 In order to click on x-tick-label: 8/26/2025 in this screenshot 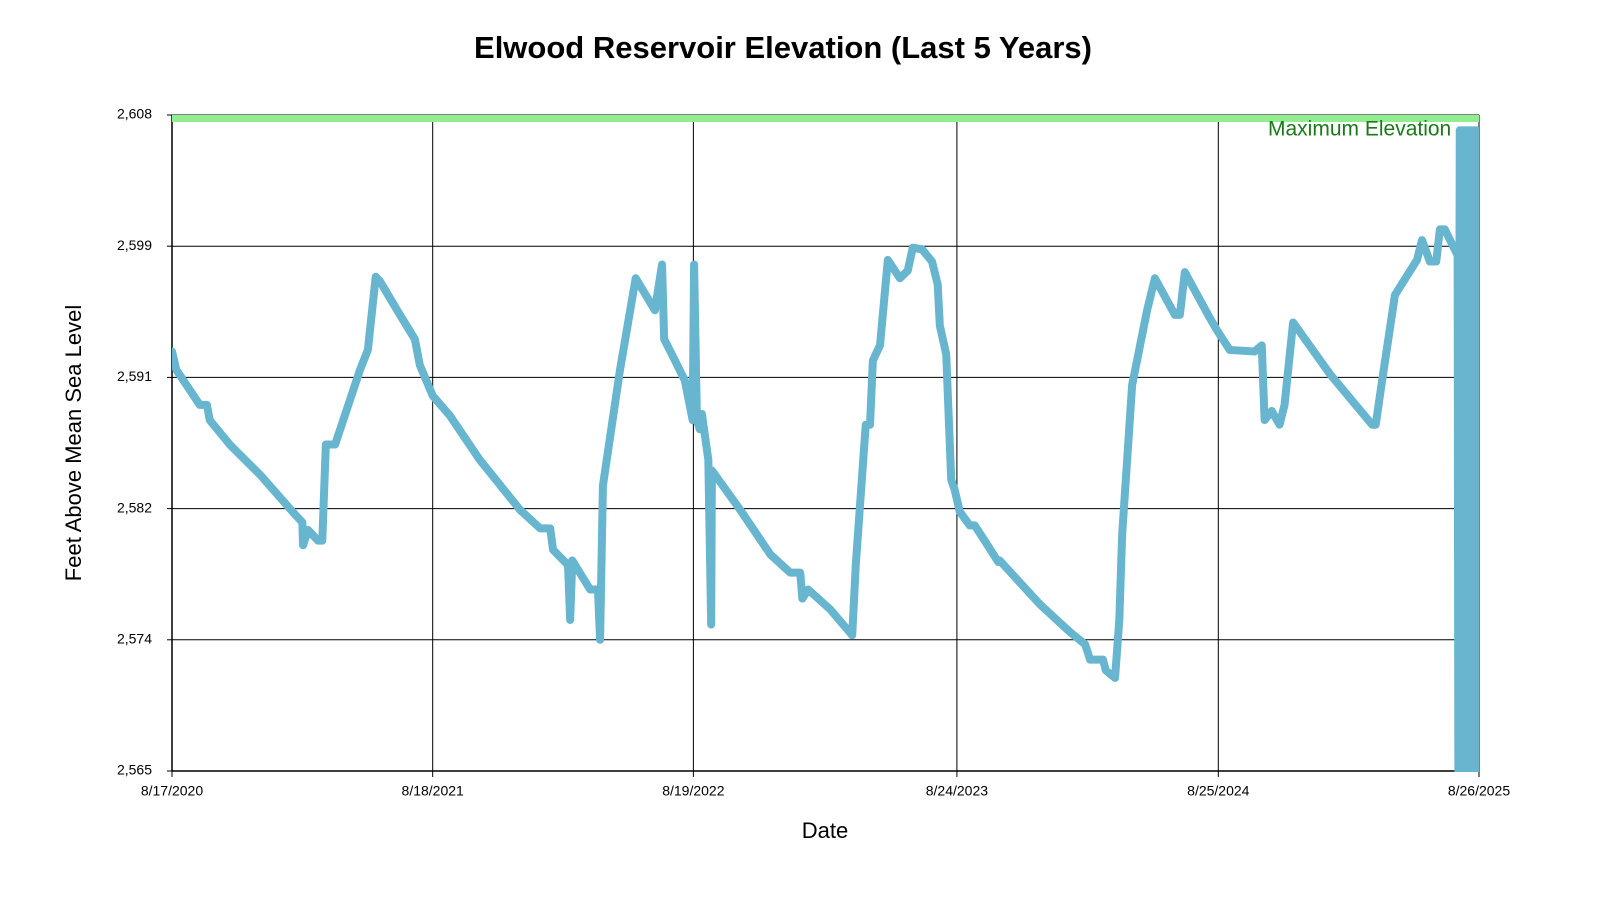, I will do `click(1479, 791)`.